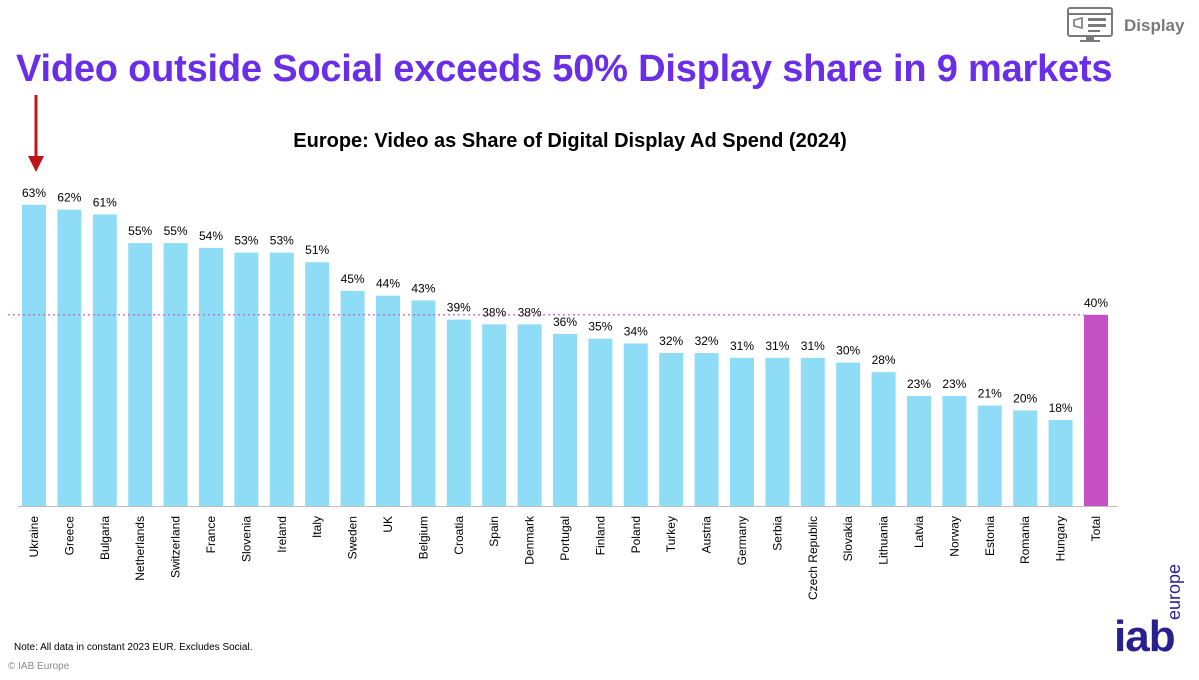 The width and height of the screenshot is (1199, 680). Describe the element at coordinates (317, 527) in the screenshot. I see `category-label: Italy` at that location.